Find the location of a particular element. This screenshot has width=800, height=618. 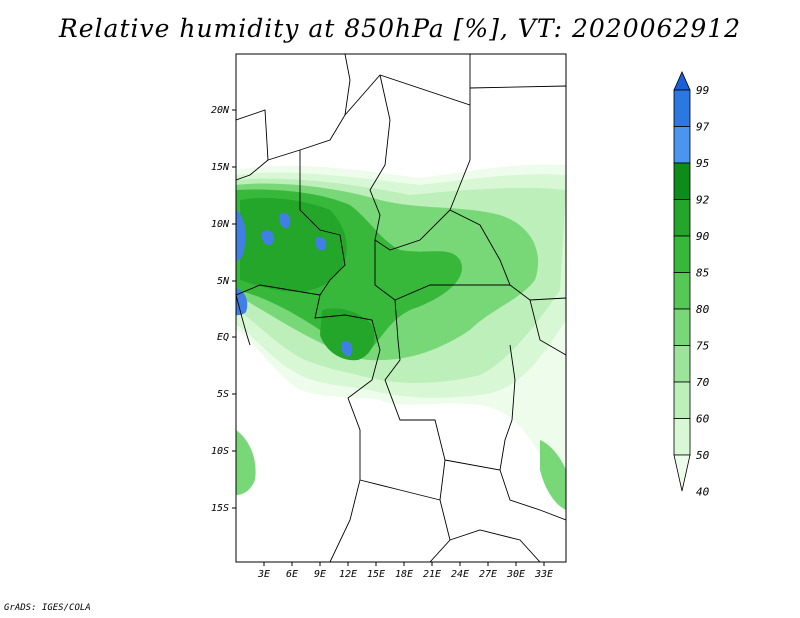

grads-credit: GrADS: IGES/COLA is located at coordinates (47, 608).